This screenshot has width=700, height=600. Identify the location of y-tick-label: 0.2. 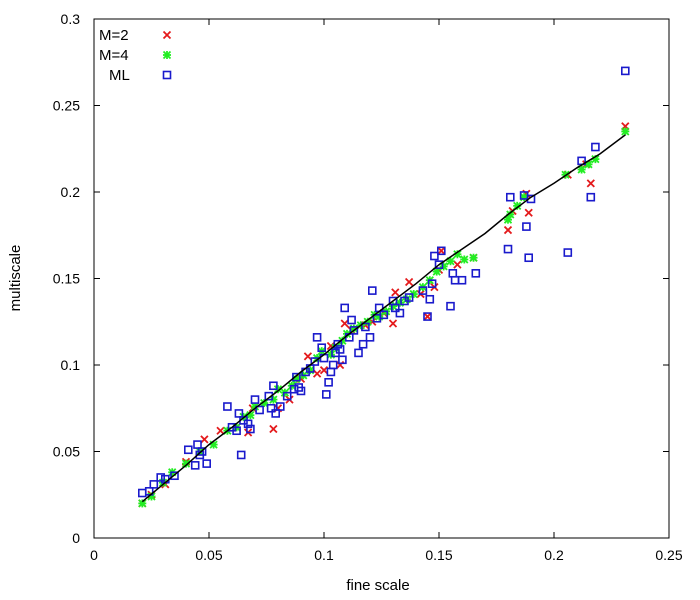
(71, 192).